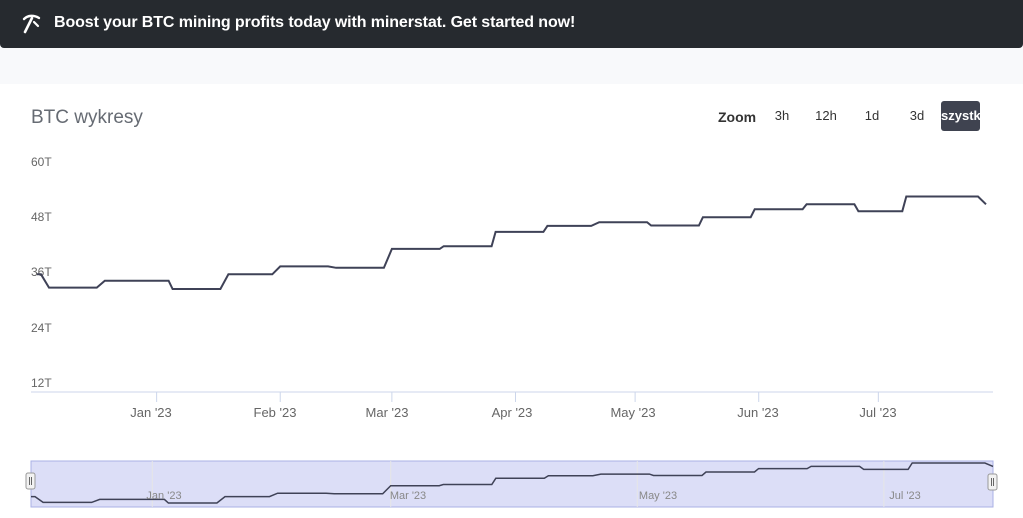 The image size is (1023, 518). What do you see at coordinates (87, 117) in the screenshot?
I see `chart-title: BTC wykresy` at bounding box center [87, 117].